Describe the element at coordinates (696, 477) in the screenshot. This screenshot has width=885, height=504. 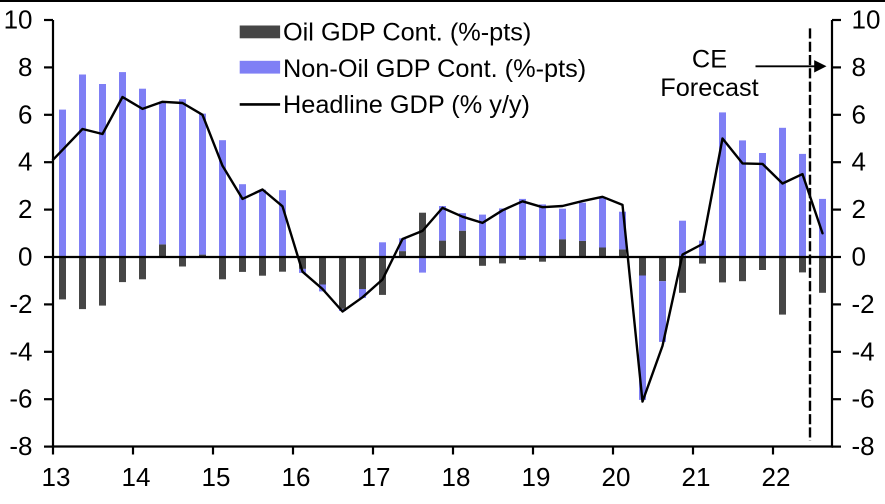
I see `svg-text: 21` at that location.